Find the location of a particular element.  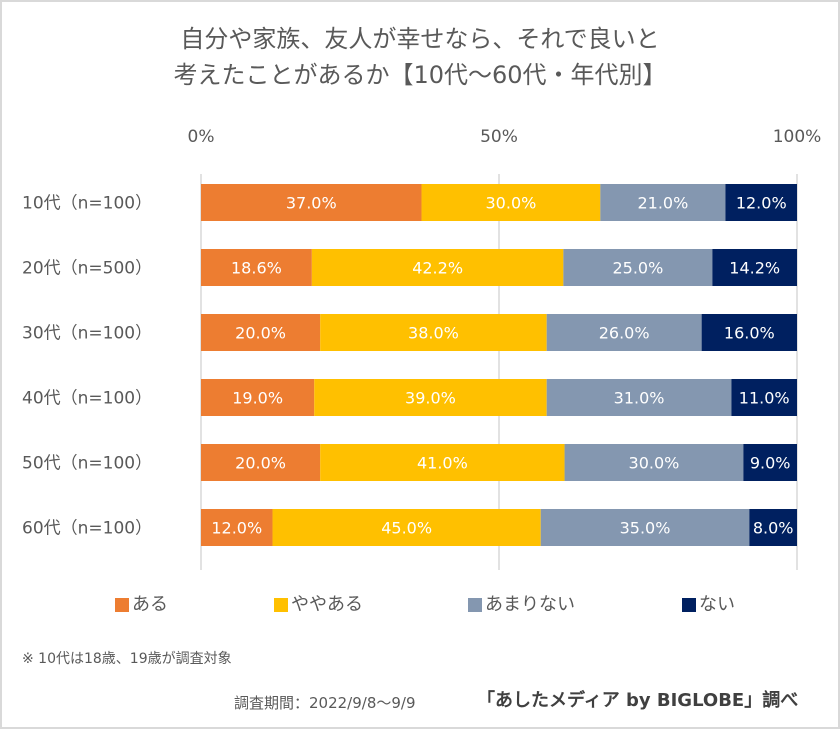

data-label: 42.2% is located at coordinates (437, 268).